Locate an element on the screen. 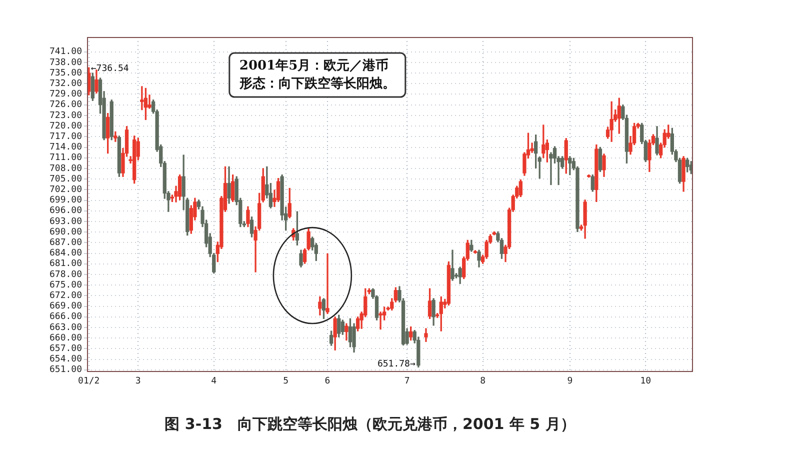 Image resolution: width=796 pixels, height=463 pixels. y-tick-label: 660.00 is located at coordinates (65, 338).